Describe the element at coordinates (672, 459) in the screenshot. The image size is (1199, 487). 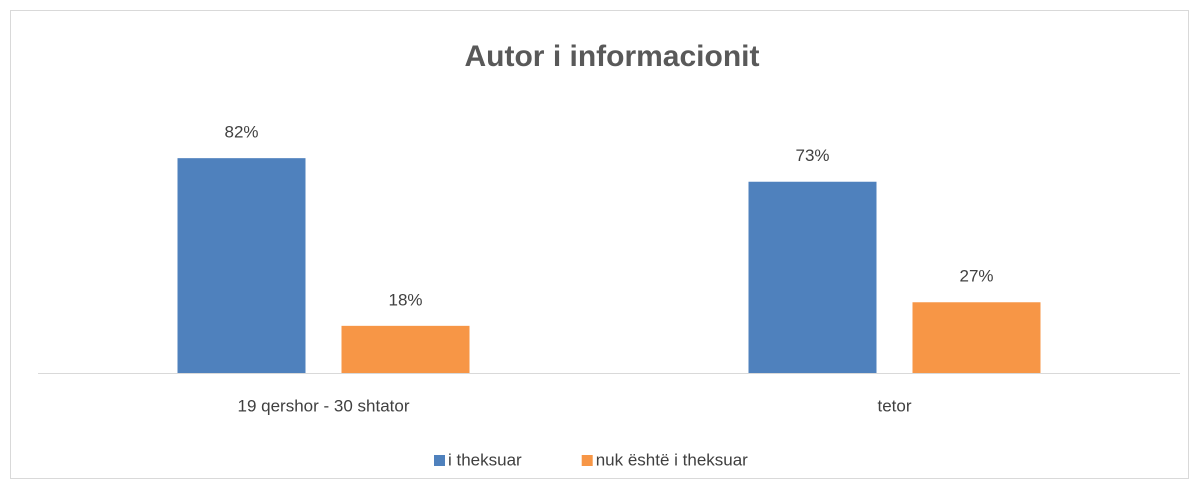
I see `legend-label: nuk është i theksuar` at that location.